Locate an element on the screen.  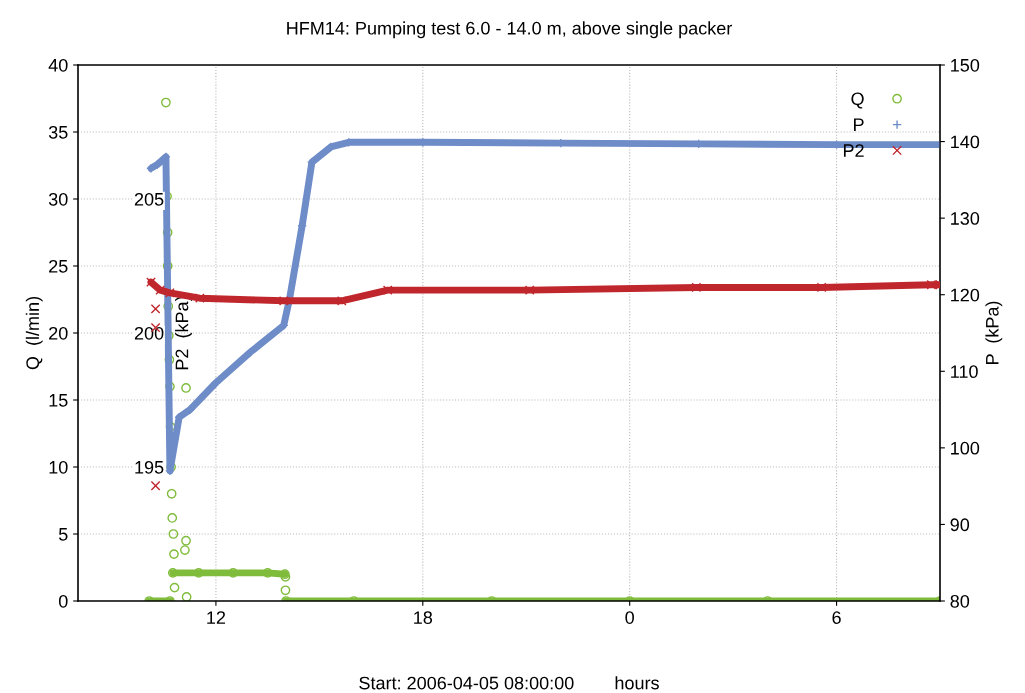
y-tick-label: 30 is located at coordinates (58, 199).